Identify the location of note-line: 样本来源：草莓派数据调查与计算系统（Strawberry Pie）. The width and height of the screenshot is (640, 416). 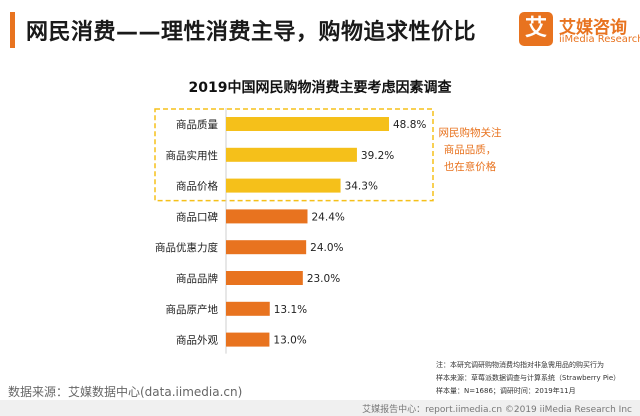
(528, 378).